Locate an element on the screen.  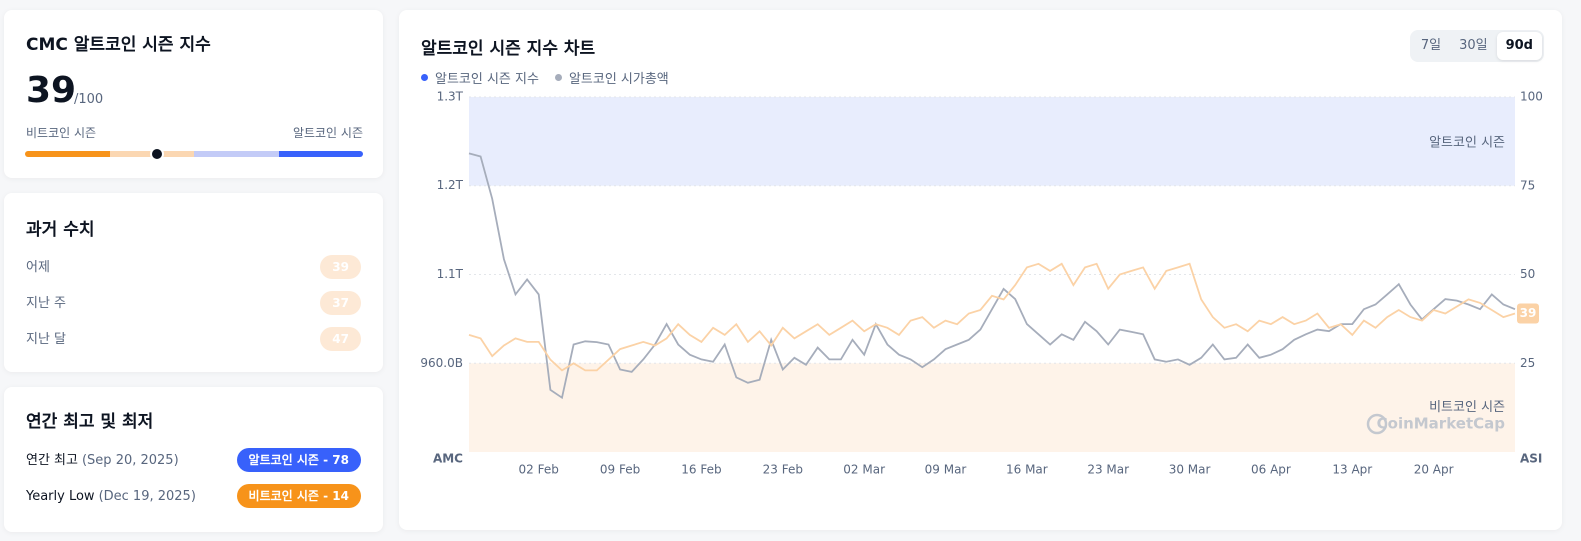
y-tick-label: 1.2T is located at coordinates (450, 185).